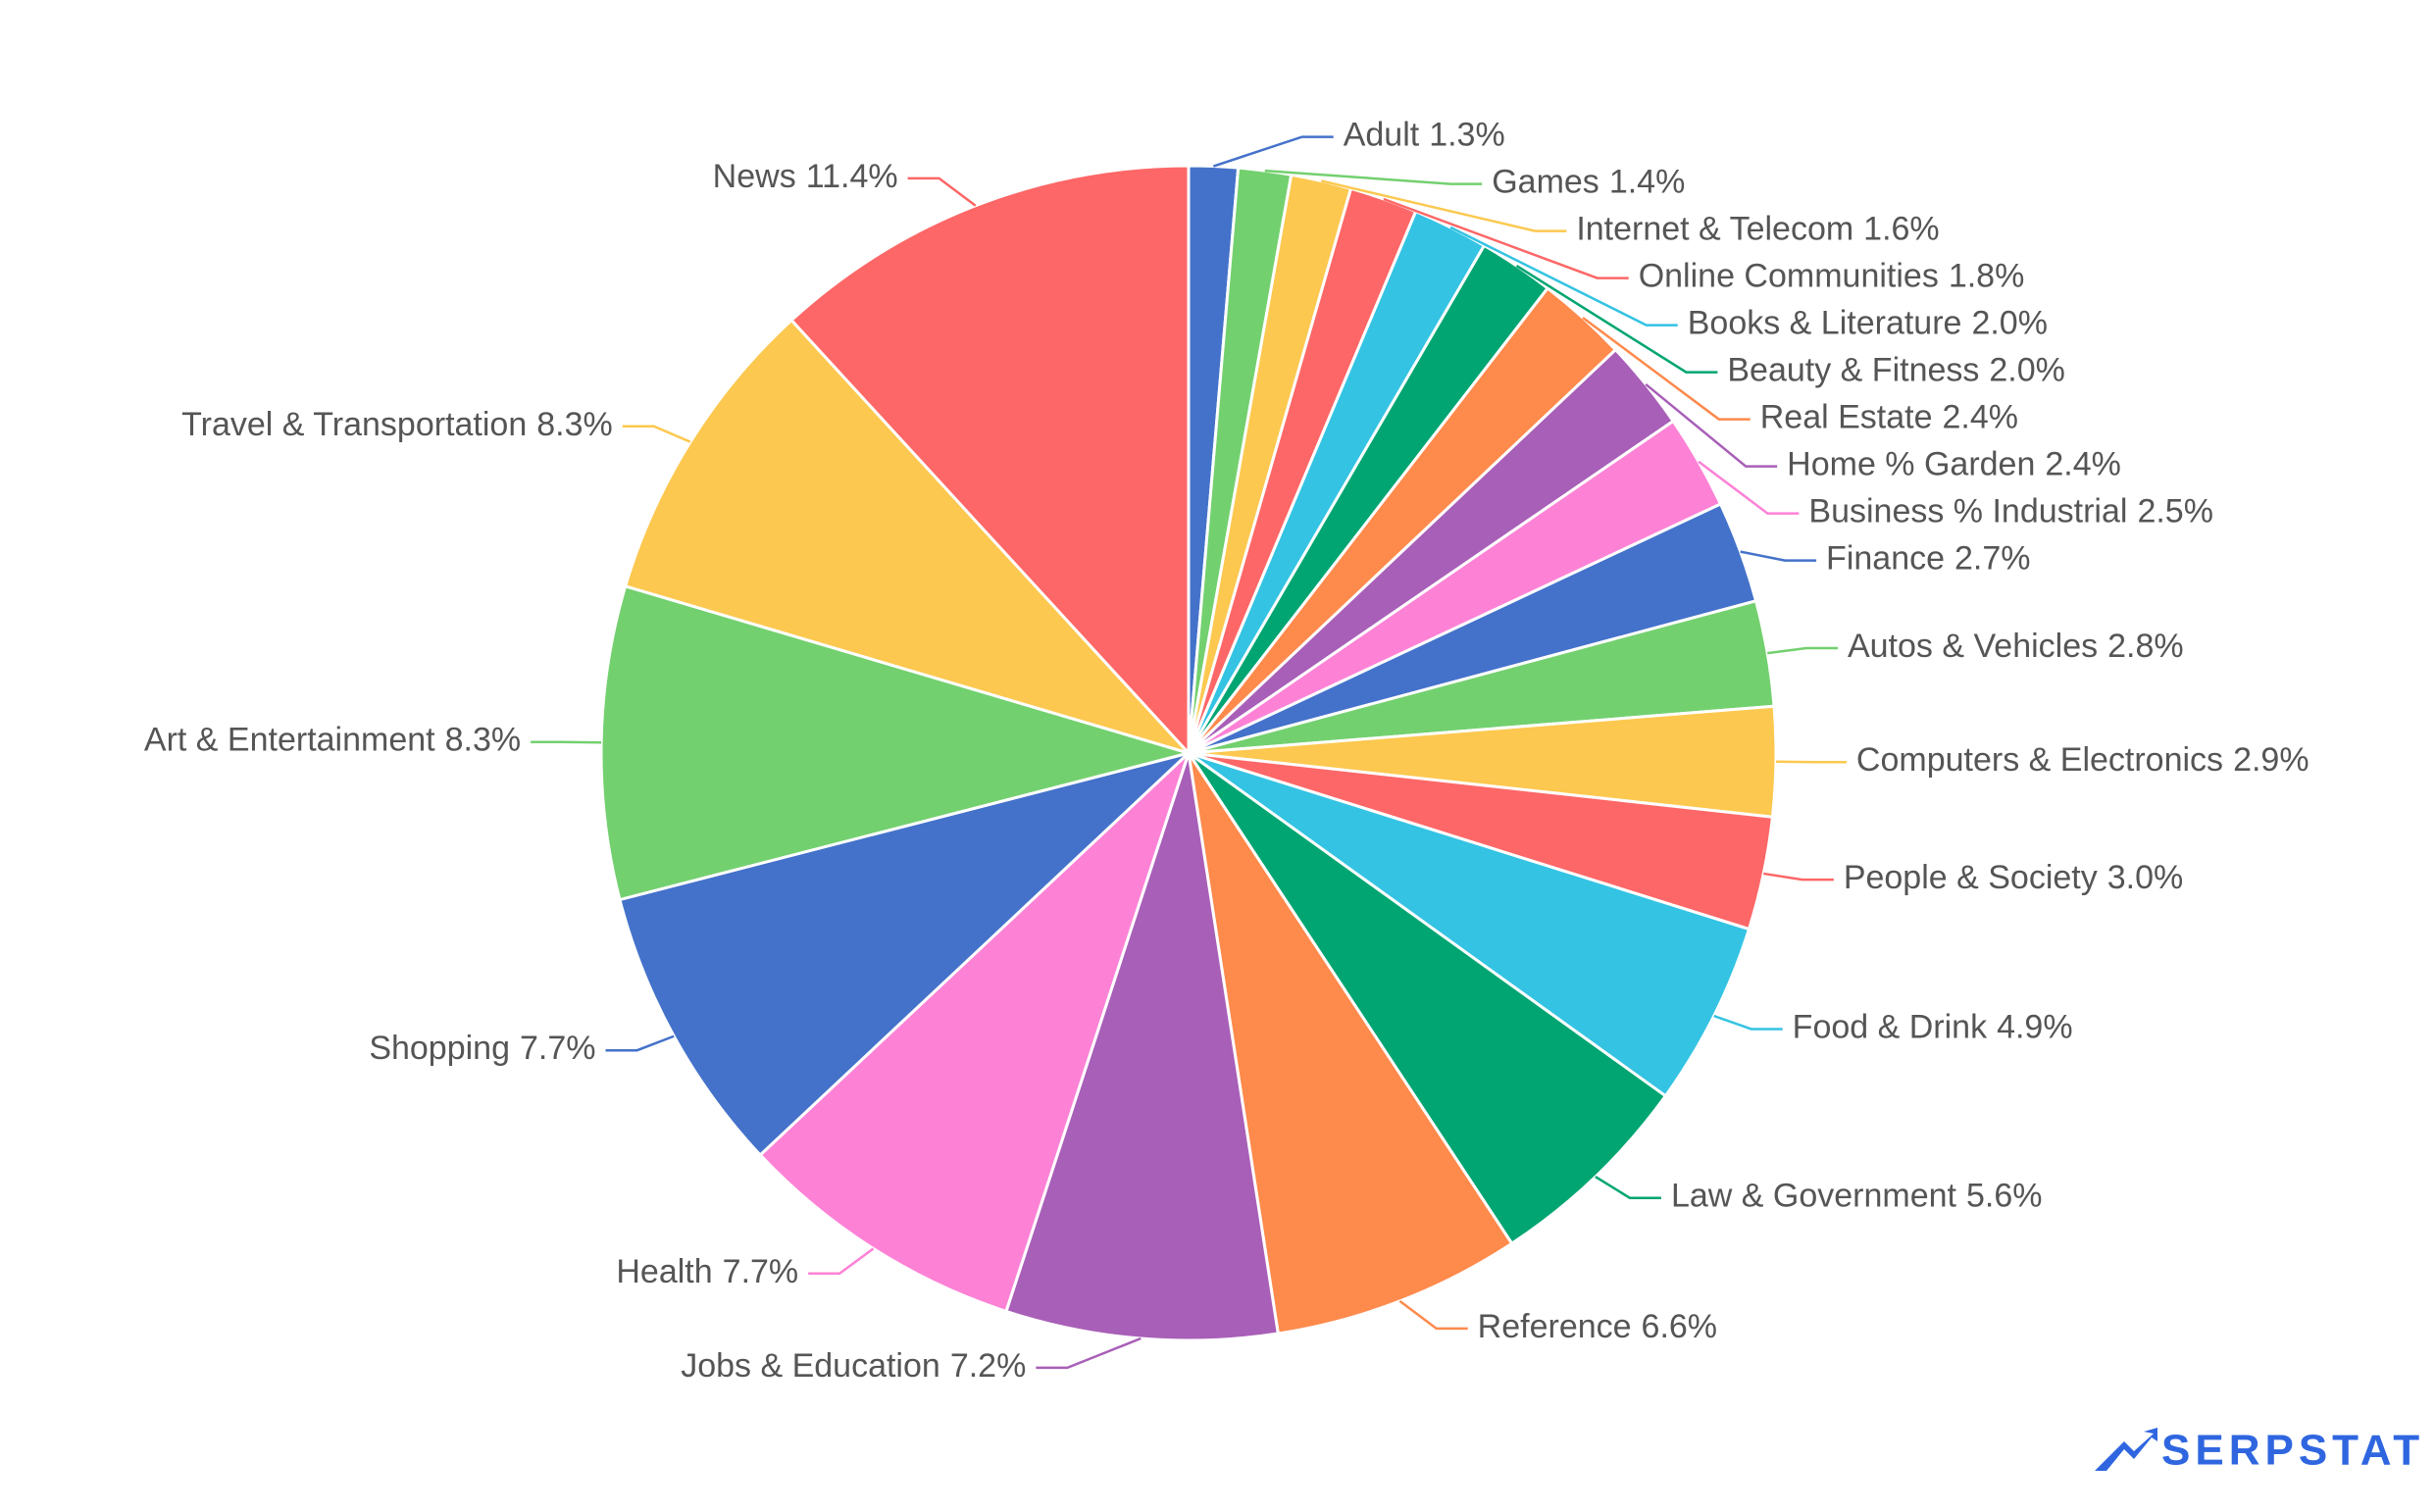 Image resolution: width=2436 pixels, height=1512 pixels. Describe the element at coordinates (2145, 646) in the screenshot. I see `slice-value-label: 2.8%` at that location.